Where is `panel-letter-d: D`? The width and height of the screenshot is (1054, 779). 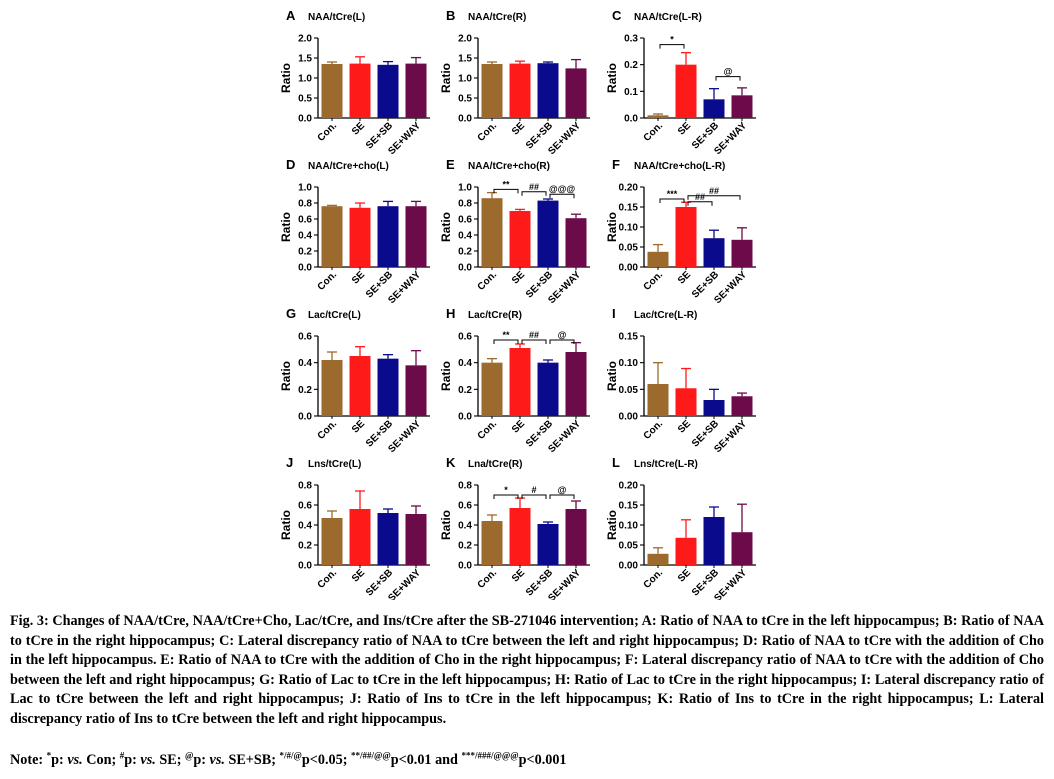
panel-letter-d: D is located at coordinates (290, 164).